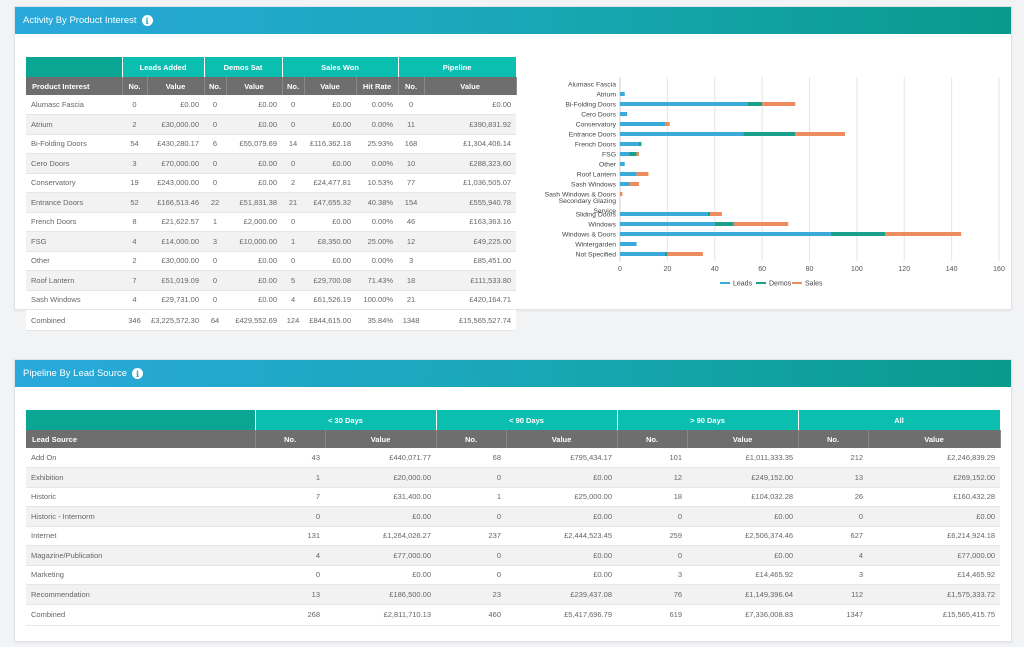  Describe the element at coordinates (857, 269) in the screenshot. I see `x-tick-label: 100` at that location.